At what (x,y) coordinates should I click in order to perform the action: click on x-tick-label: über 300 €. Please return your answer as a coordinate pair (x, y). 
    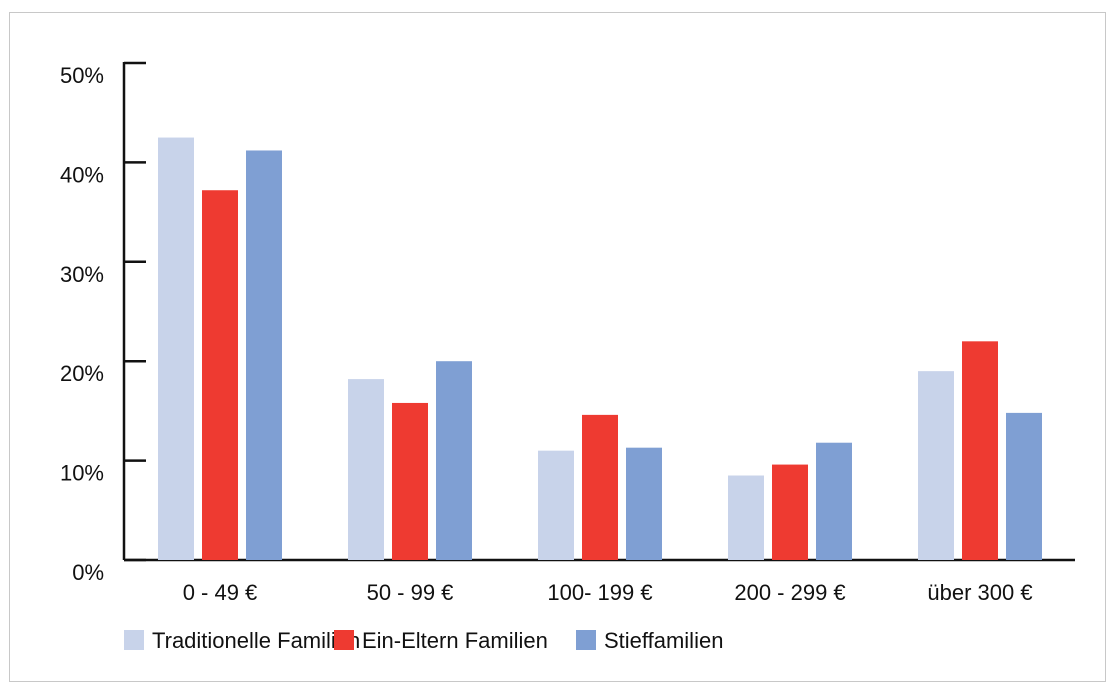
    Looking at the image, I should click on (979, 592).